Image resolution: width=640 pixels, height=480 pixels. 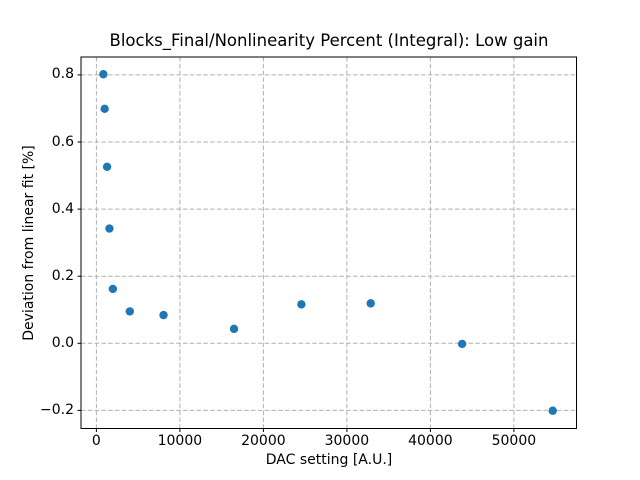 What do you see at coordinates (430, 441) in the screenshot?
I see `x-tick-label: 40000` at bounding box center [430, 441].